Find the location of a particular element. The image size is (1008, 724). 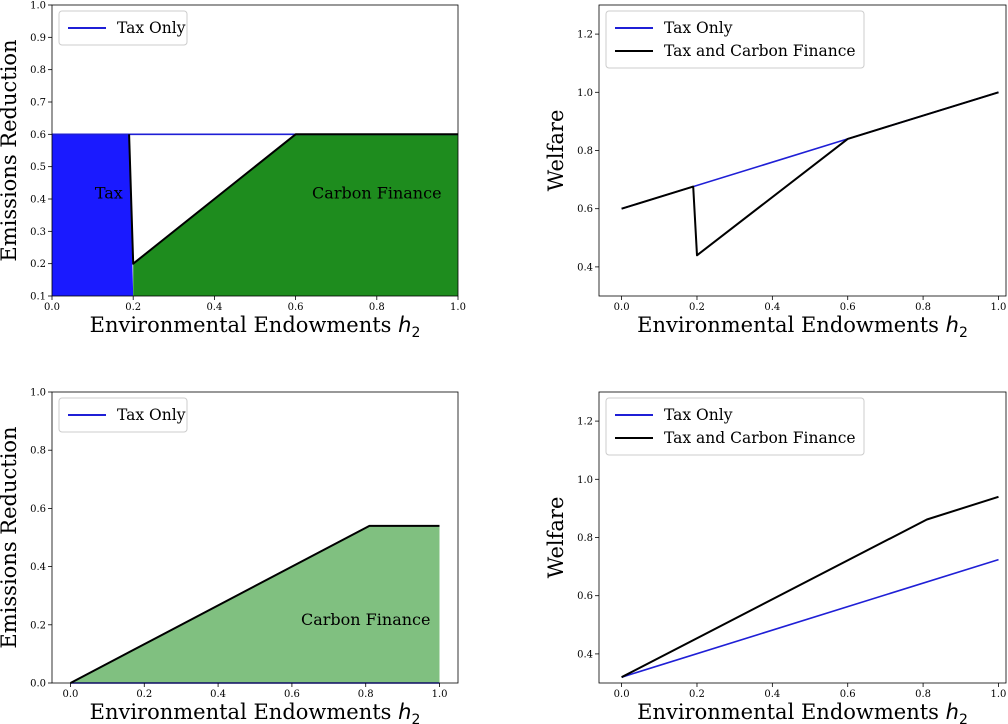

y-tick-label: 0.3 is located at coordinates (38, 232).